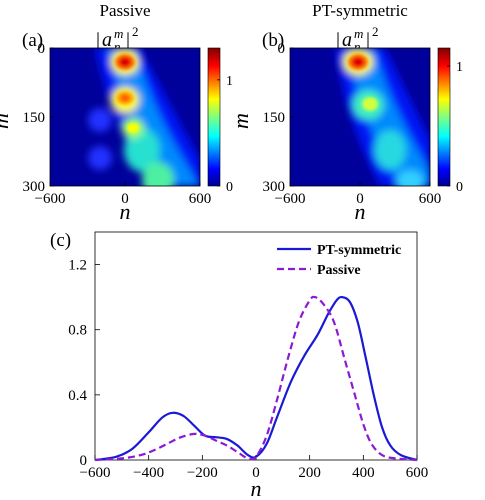 Image resolution: width=485 pixels, height=500 pixels. Describe the element at coordinates (225, 134) in the screenshot. I see `colorbar-a-ticks: 01` at that location.